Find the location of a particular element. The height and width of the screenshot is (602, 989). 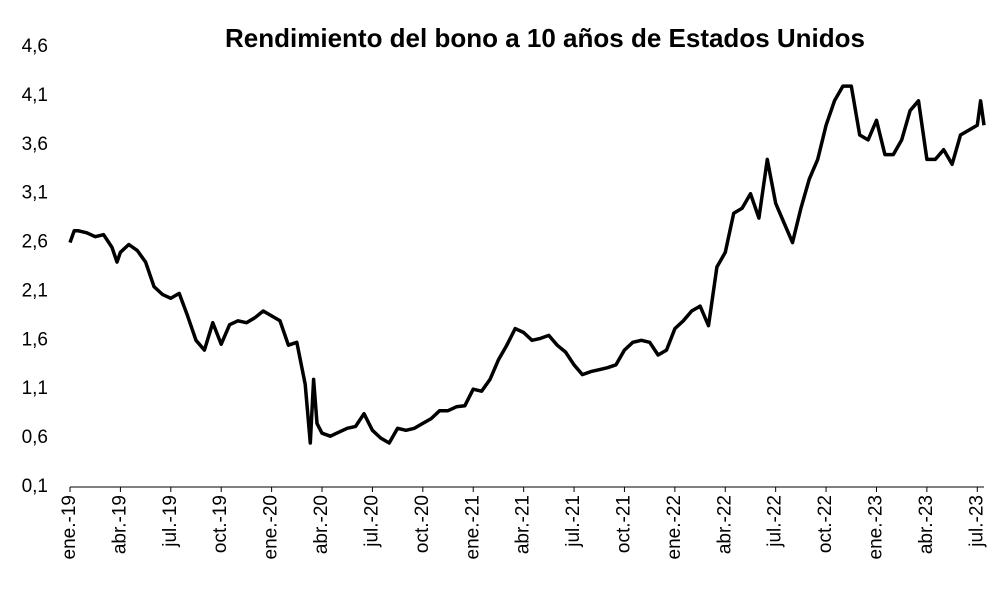

y-tick-label: 1,6 is located at coordinates (35, 339).